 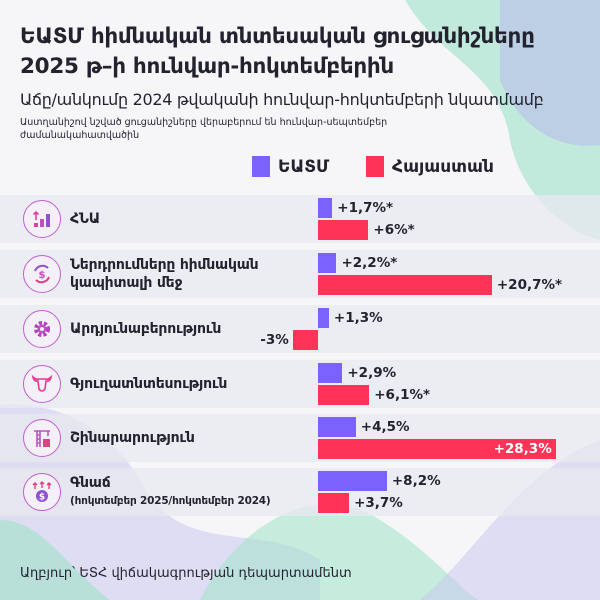 I want to click on data-label: +1,7%*, so click(x=365, y=208).